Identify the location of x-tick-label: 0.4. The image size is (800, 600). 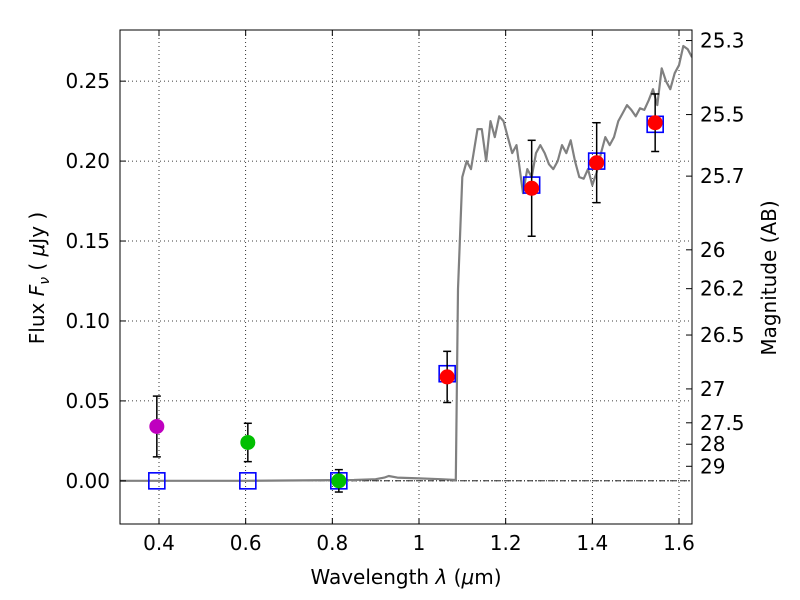
(159, 543).